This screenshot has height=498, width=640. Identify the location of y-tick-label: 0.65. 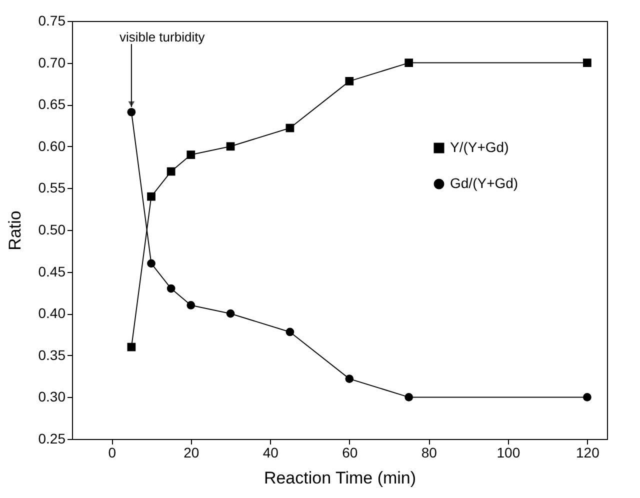
(52, 104).